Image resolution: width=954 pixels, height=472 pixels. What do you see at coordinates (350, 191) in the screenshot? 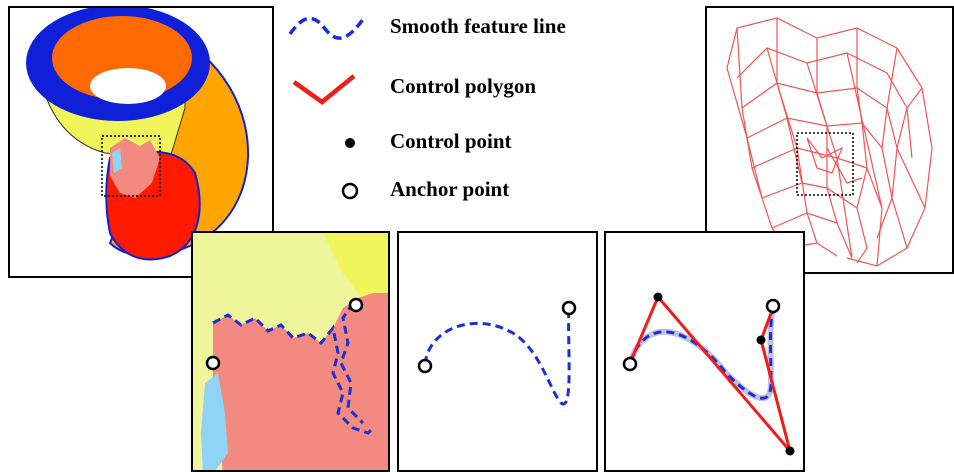
I see `hollow-circle-icon` at bounding box center [350, 191].